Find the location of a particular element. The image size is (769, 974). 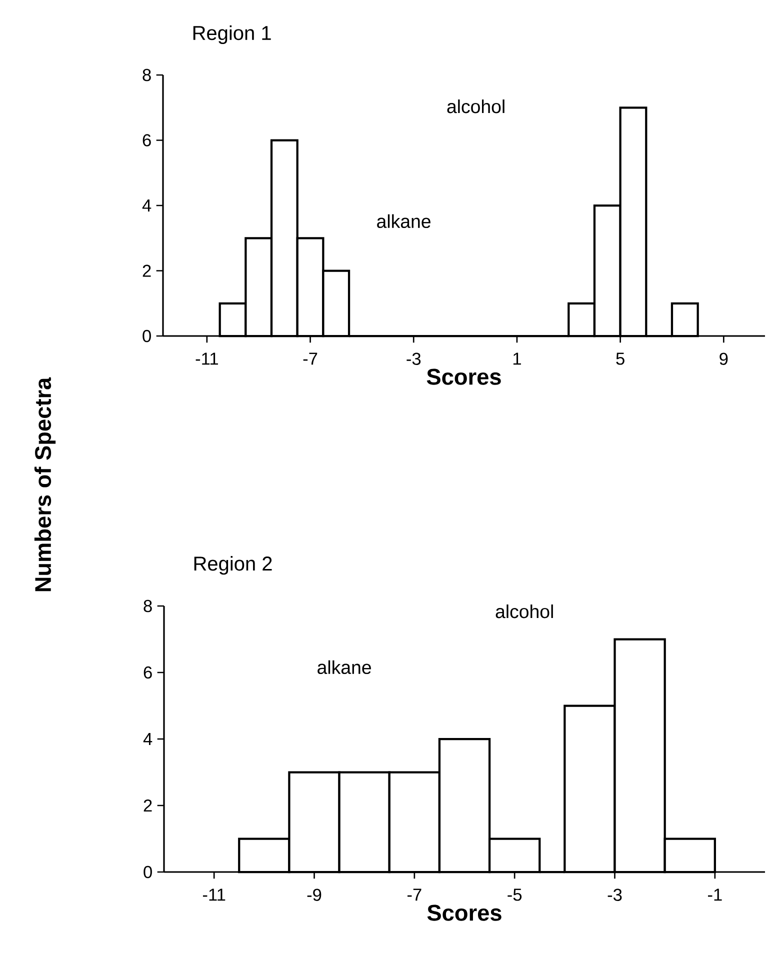

chart-title: Region 1 is located at coordinates (232, 34).